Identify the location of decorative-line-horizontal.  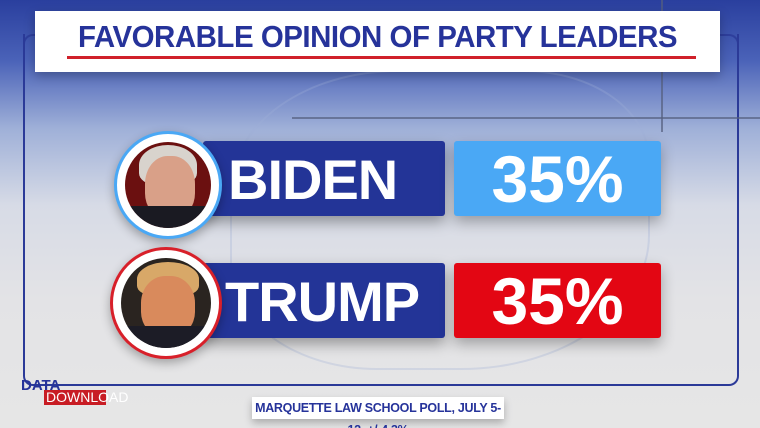
(526, 118).